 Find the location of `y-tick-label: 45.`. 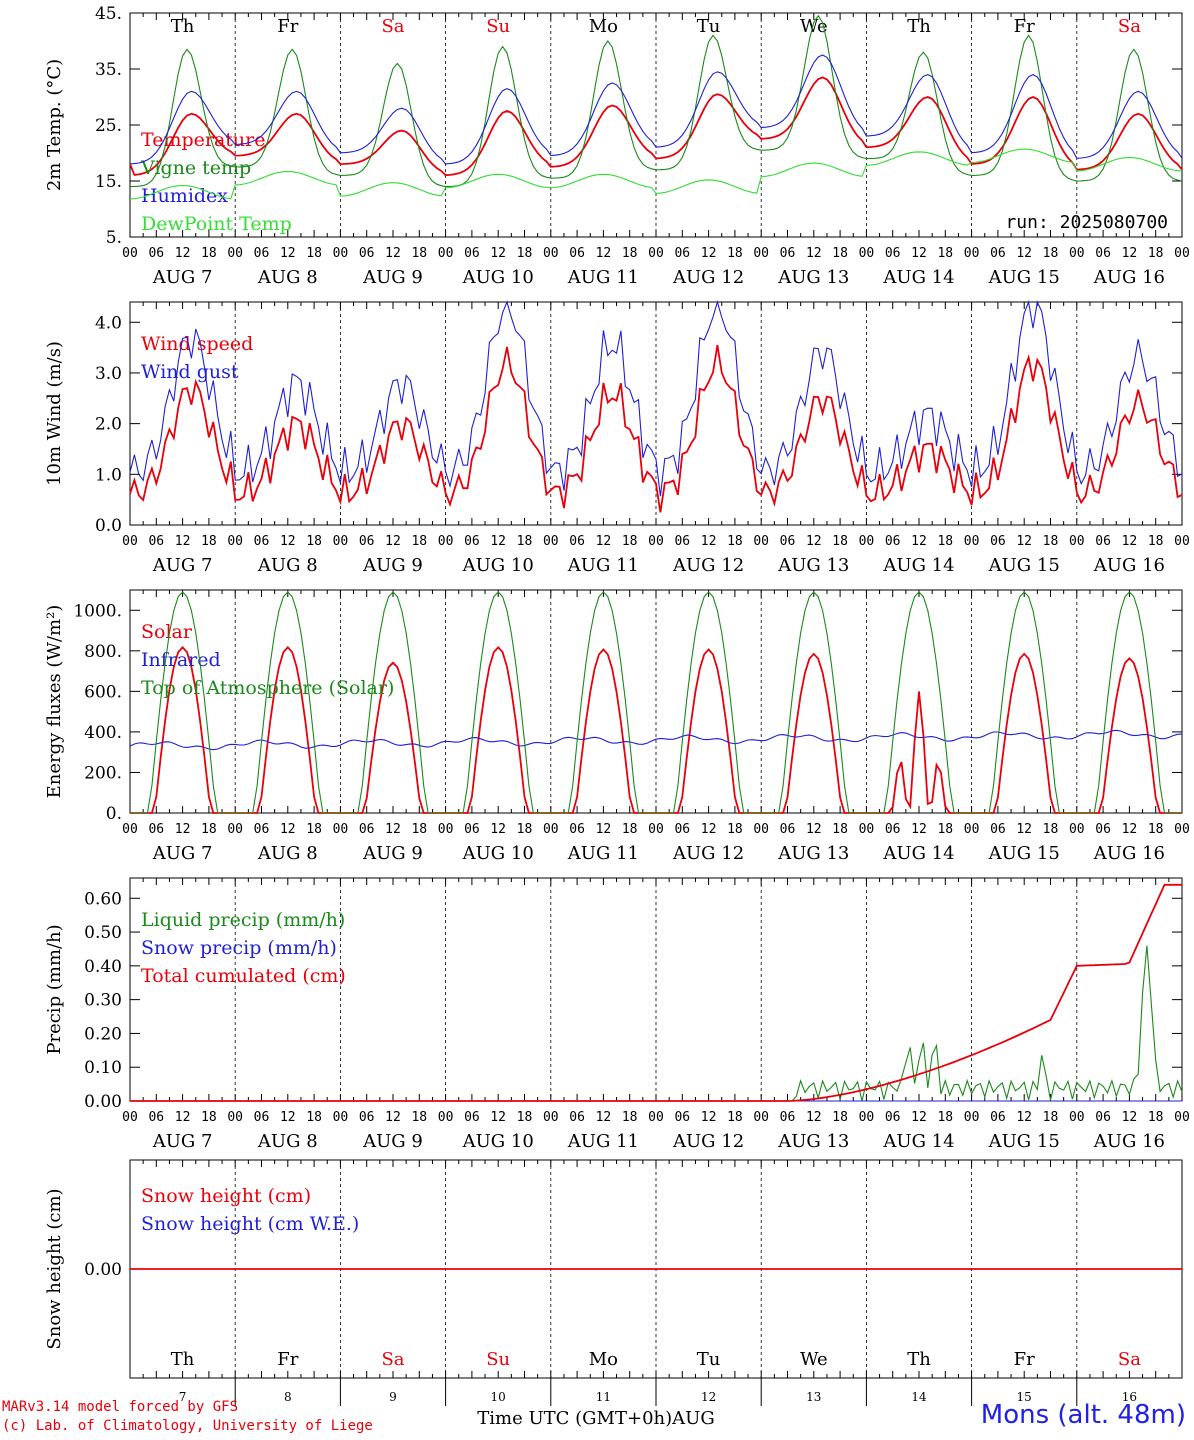

y-tick-label: 45. is located at coordinates (108, 14).